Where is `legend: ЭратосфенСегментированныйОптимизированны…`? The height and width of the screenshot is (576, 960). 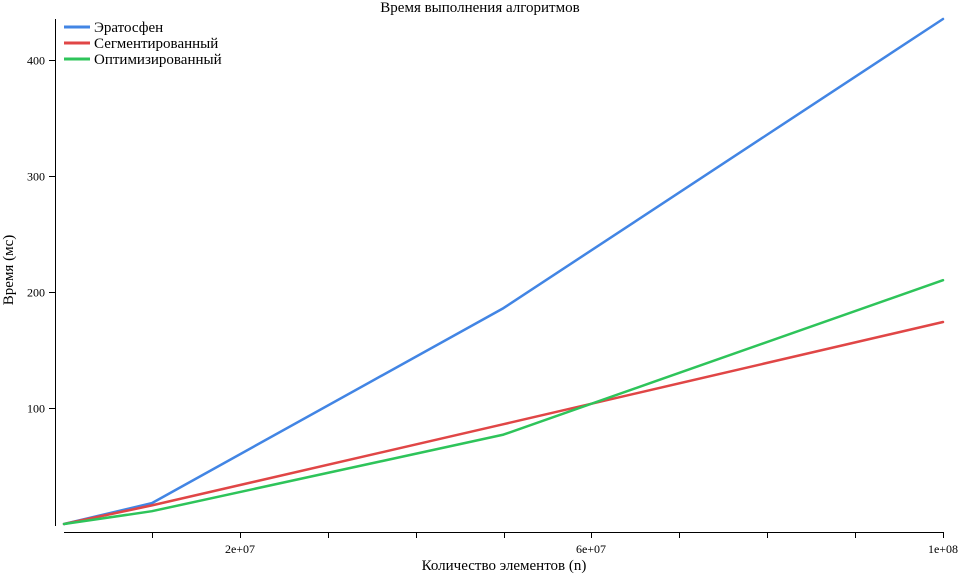 legend: ЭратосфенСегментированныйОптимизированны… is located at coordinates (143, 44).